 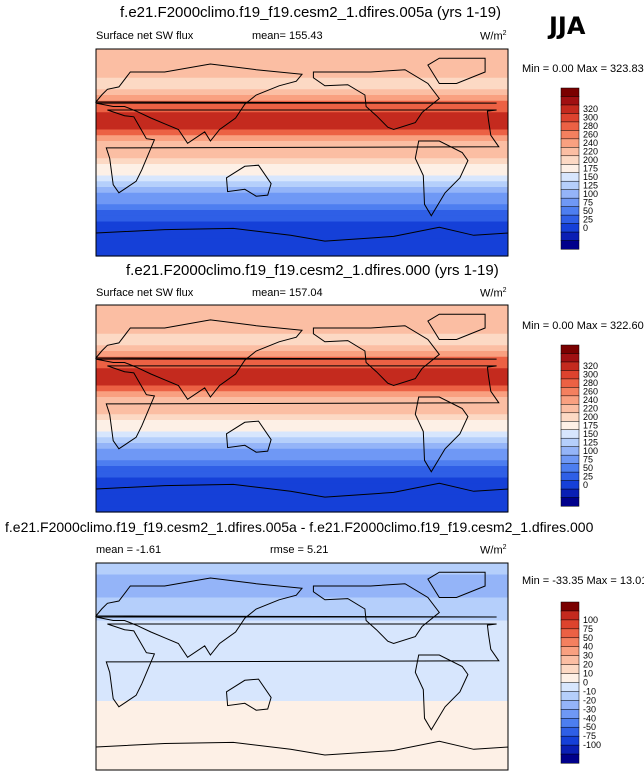 What do you see at coordinates (590, 620) in the screenshot?
I see `colorbar-tick-label: 100` at bounding box center [590, 620].